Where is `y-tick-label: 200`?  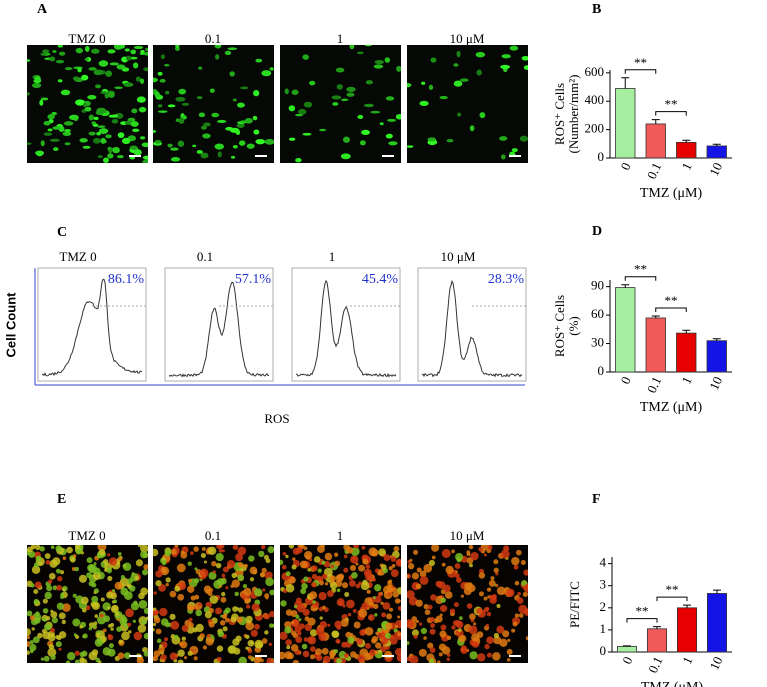 y-tick-label: 200 is located at coordinates (595, 128).